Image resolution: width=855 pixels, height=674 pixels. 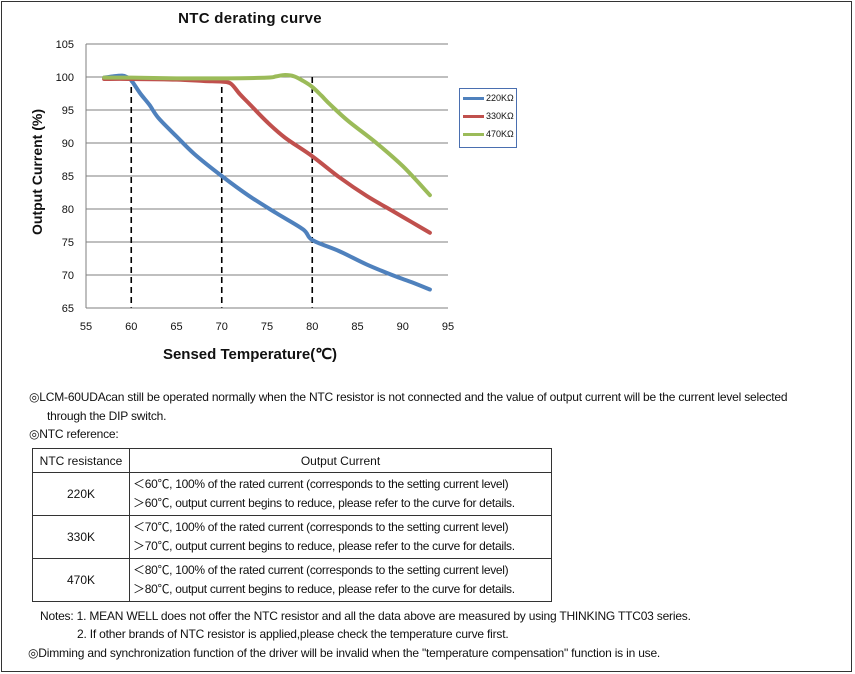 What do you see at coordinates (448, 327) in the screenshot?
I see `x-tick-label: 95` at bounding box center [448, 327].